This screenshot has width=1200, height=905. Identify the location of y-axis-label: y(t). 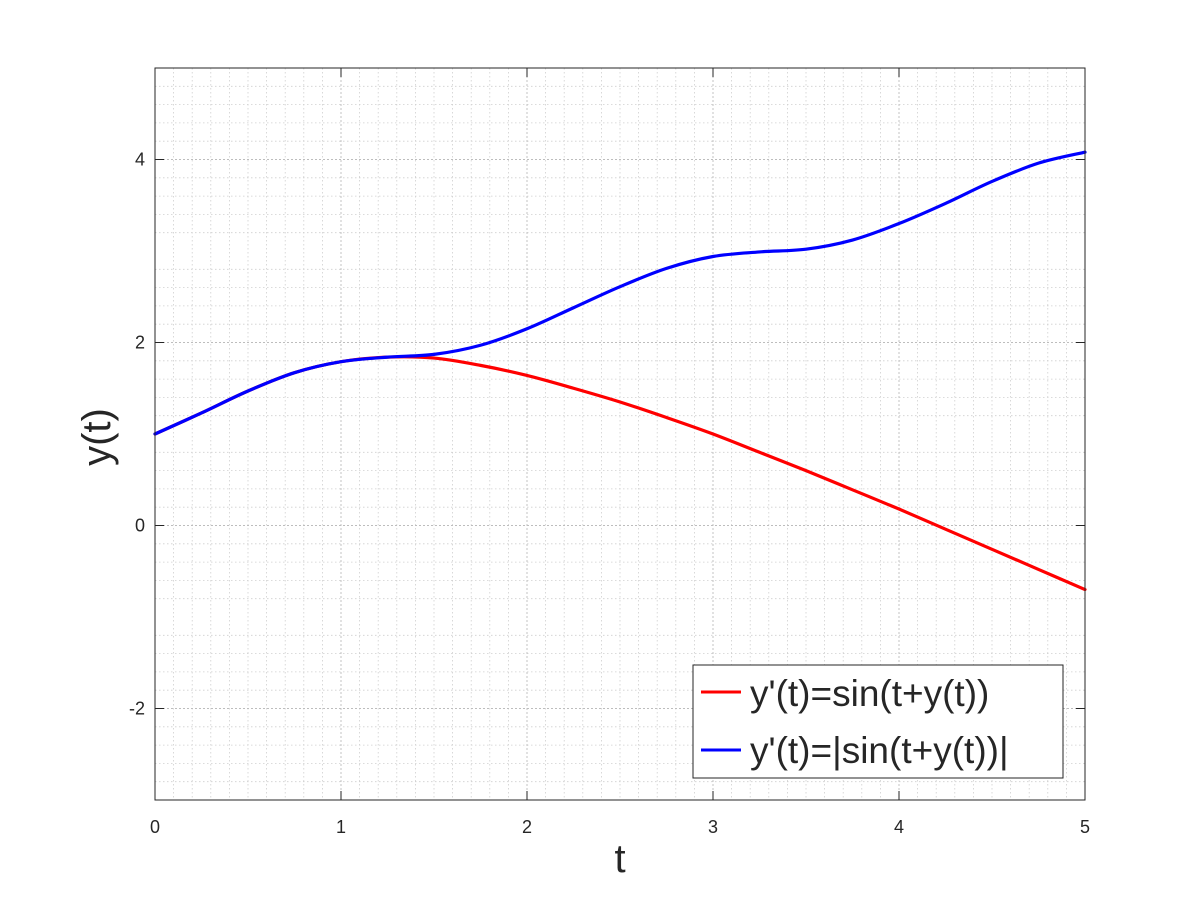
(97, 437).